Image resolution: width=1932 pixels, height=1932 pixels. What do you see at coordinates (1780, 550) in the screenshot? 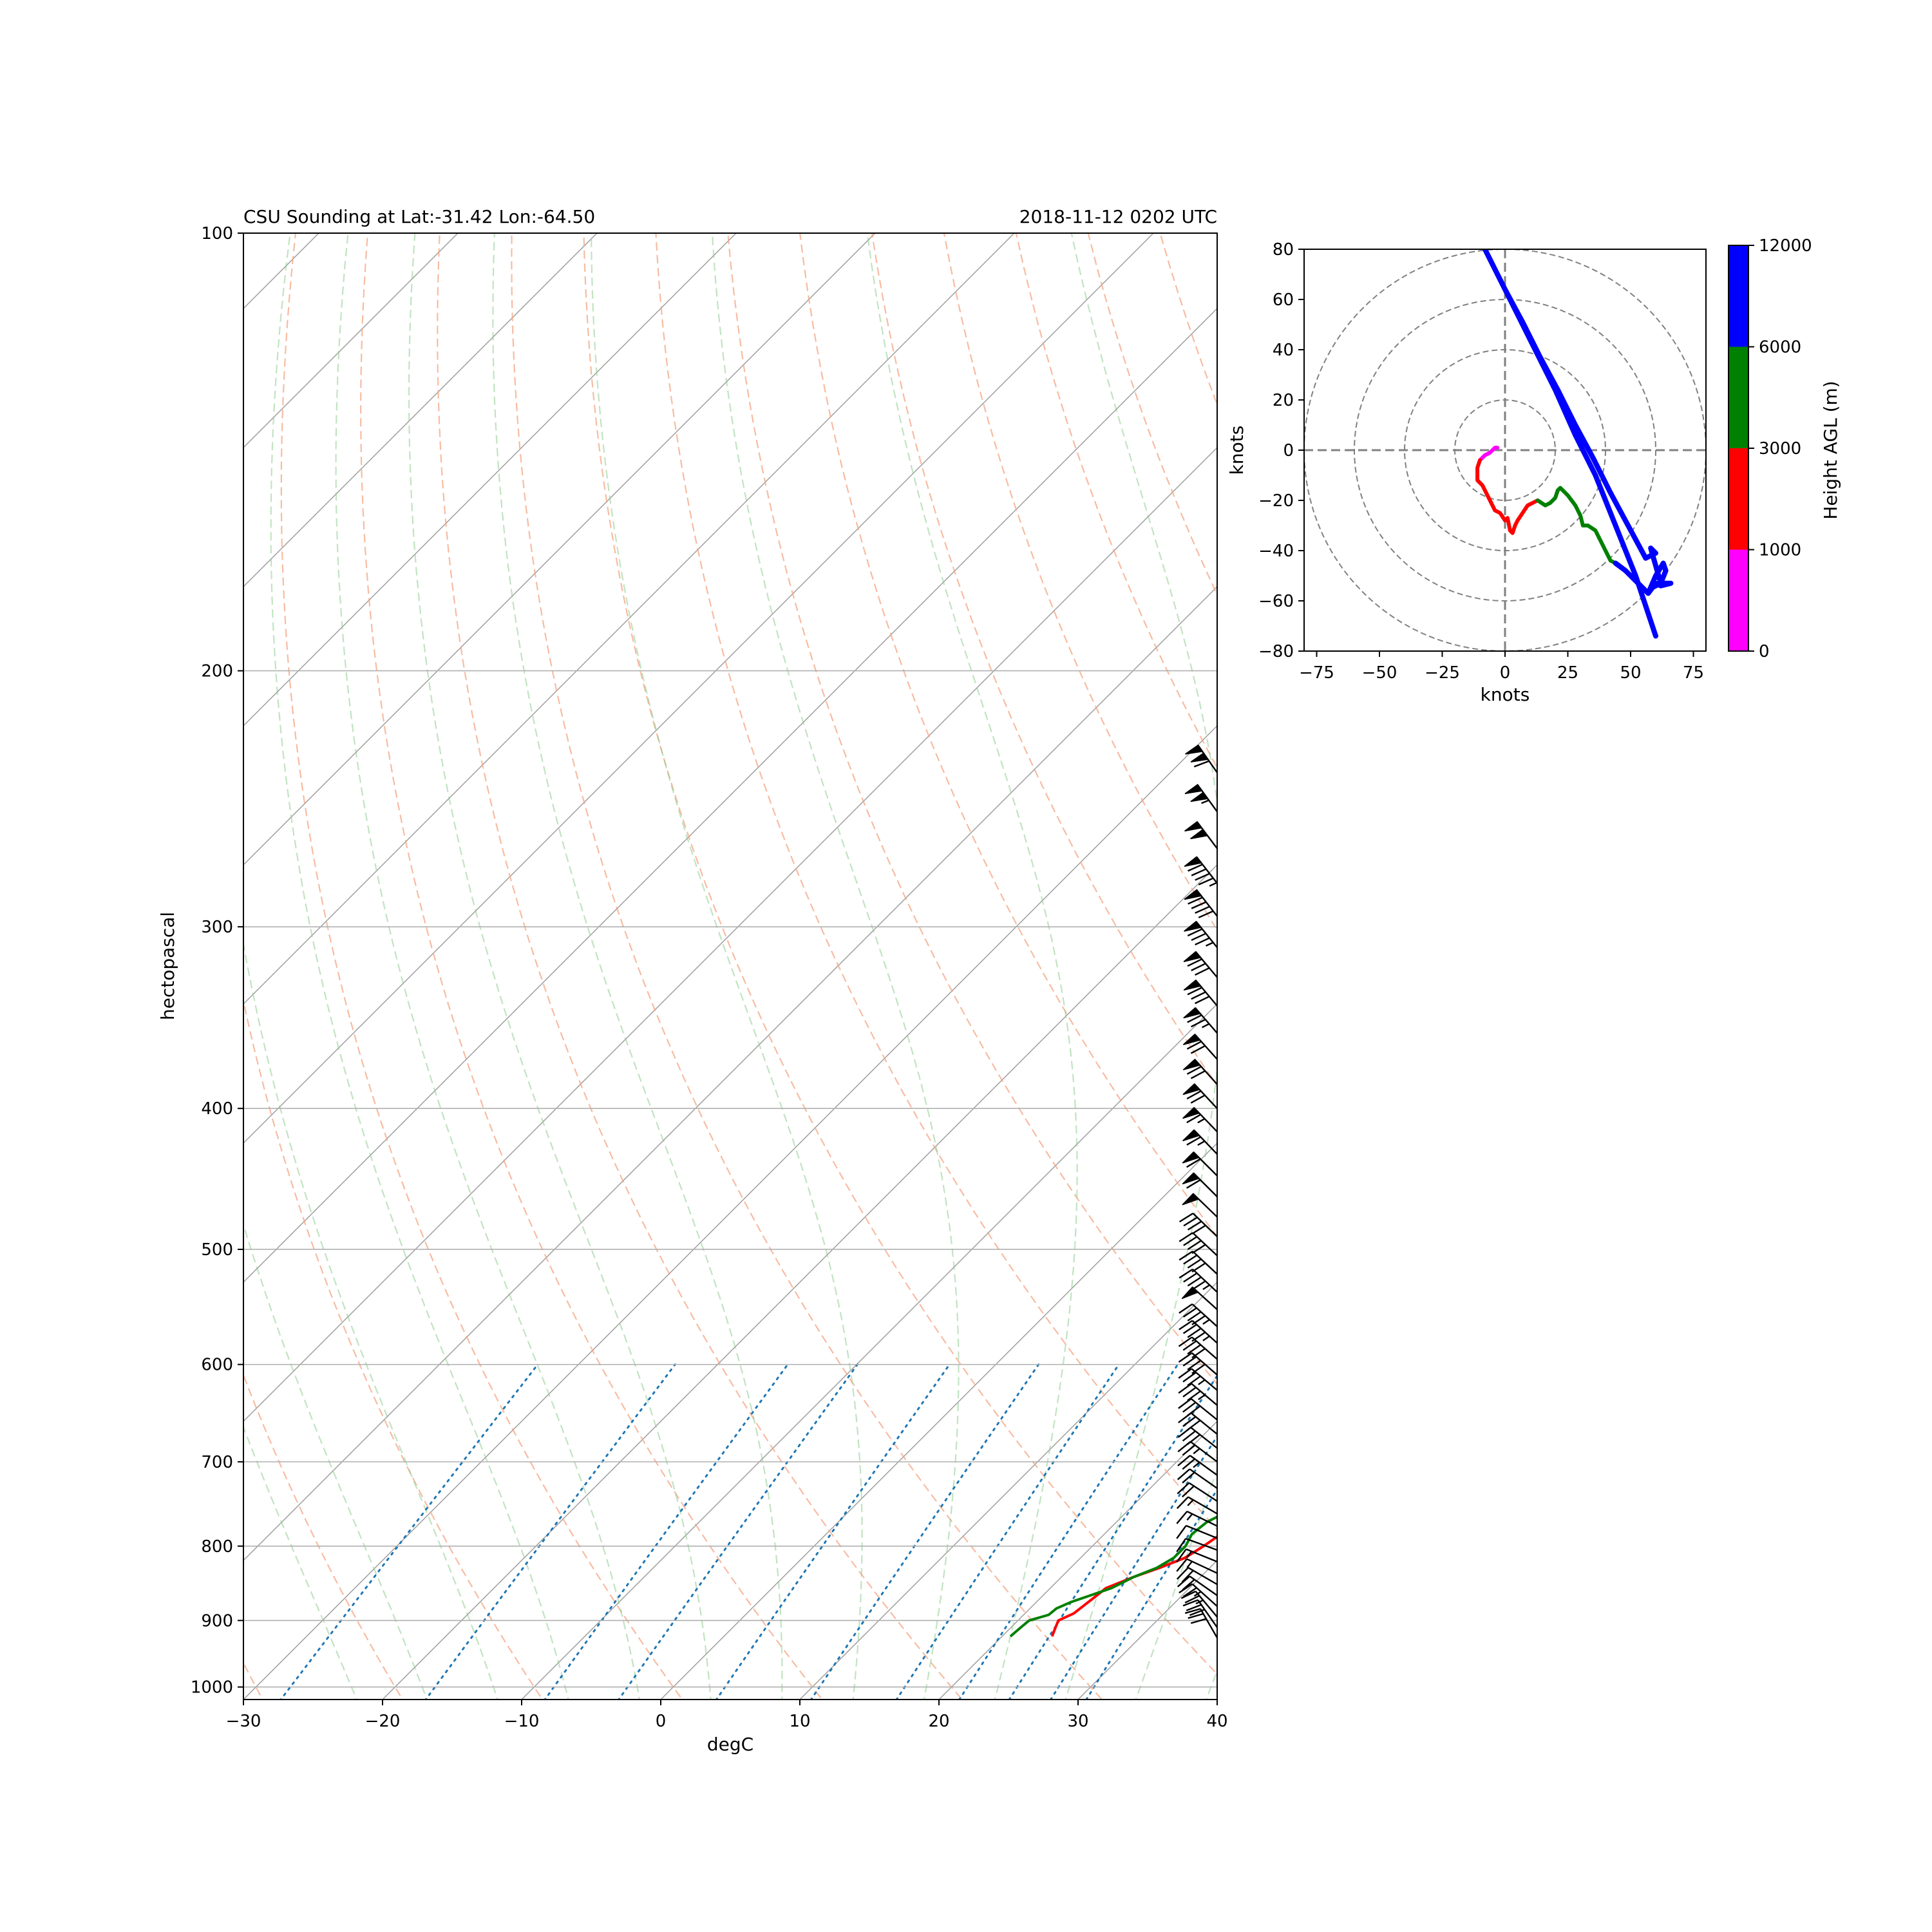
I see `colorbar-tick-label: 1000` at bounding box center [1780, 550].